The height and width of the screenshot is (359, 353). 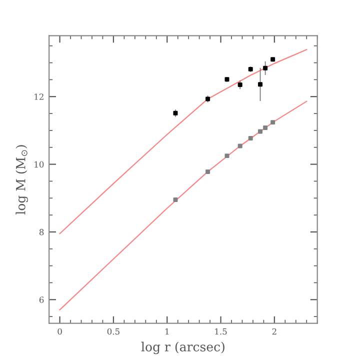 I want to click on x-tick-label: 0, so click(x=60, y=331).